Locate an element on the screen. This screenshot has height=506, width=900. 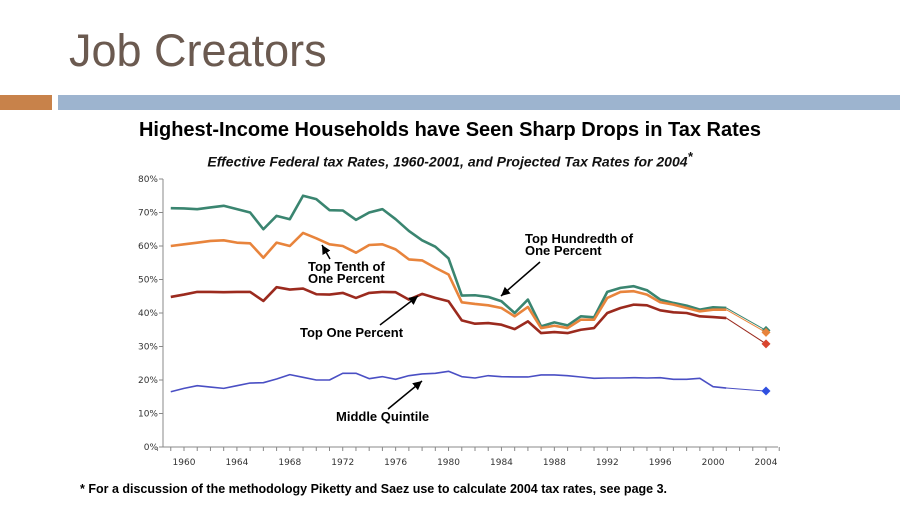
annotation-top-hundredth-of-one-percent: One Percent is located at coordinates (563, 250).